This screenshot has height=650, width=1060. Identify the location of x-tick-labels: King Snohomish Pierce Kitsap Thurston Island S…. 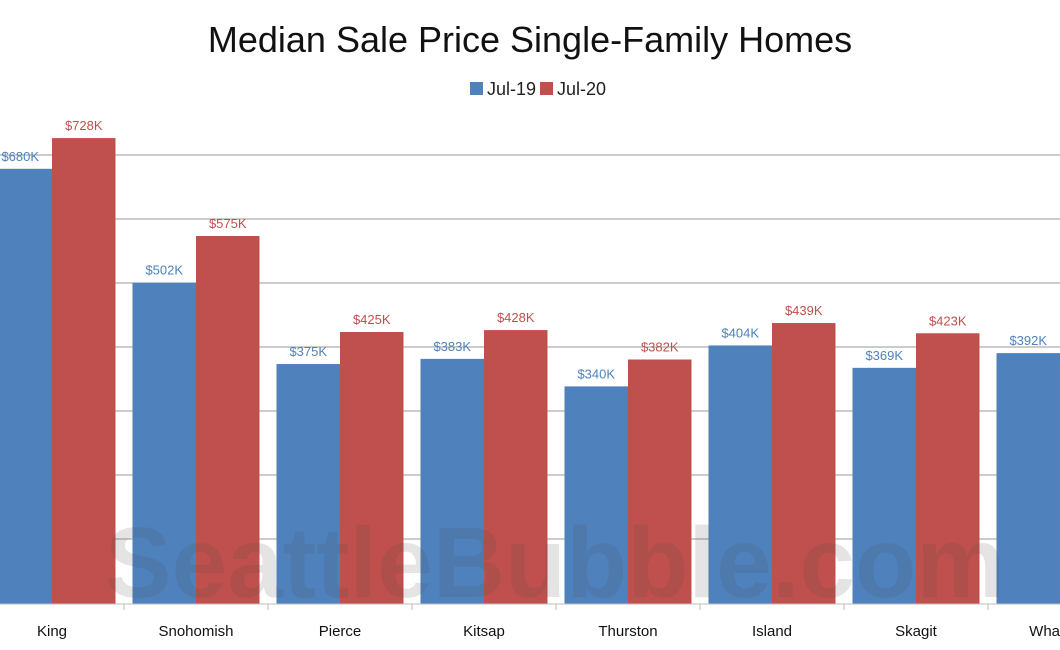
(548, 631).